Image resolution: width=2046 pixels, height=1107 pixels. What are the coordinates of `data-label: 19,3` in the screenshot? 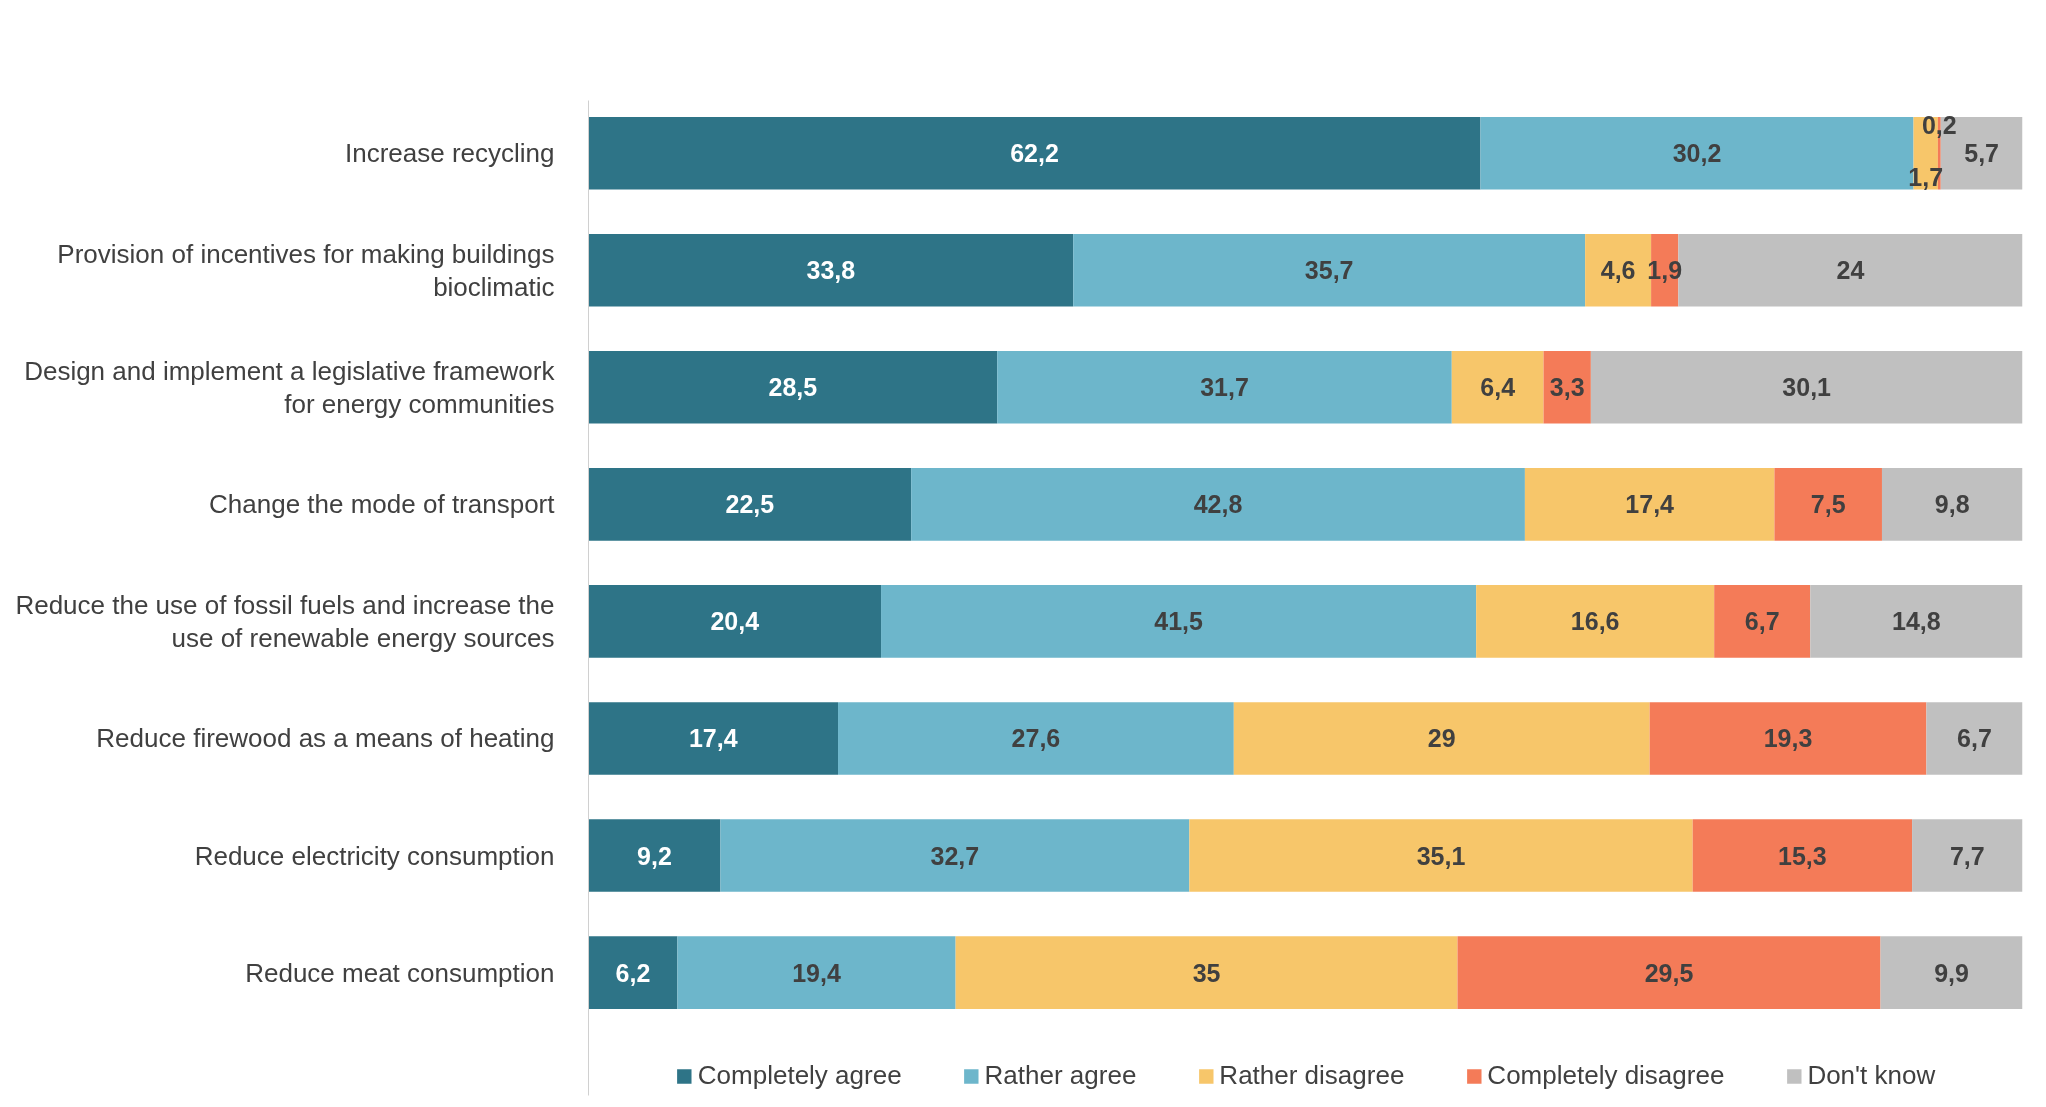 It's located at (1788, 738).